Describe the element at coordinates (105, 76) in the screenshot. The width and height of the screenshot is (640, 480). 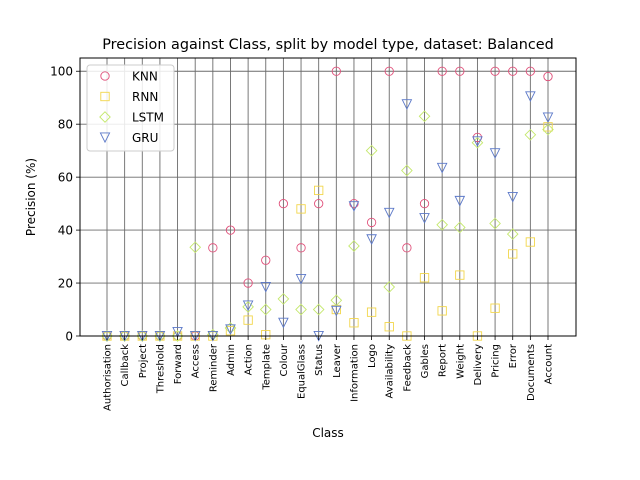
I see `legend-marker-knn` at that location.